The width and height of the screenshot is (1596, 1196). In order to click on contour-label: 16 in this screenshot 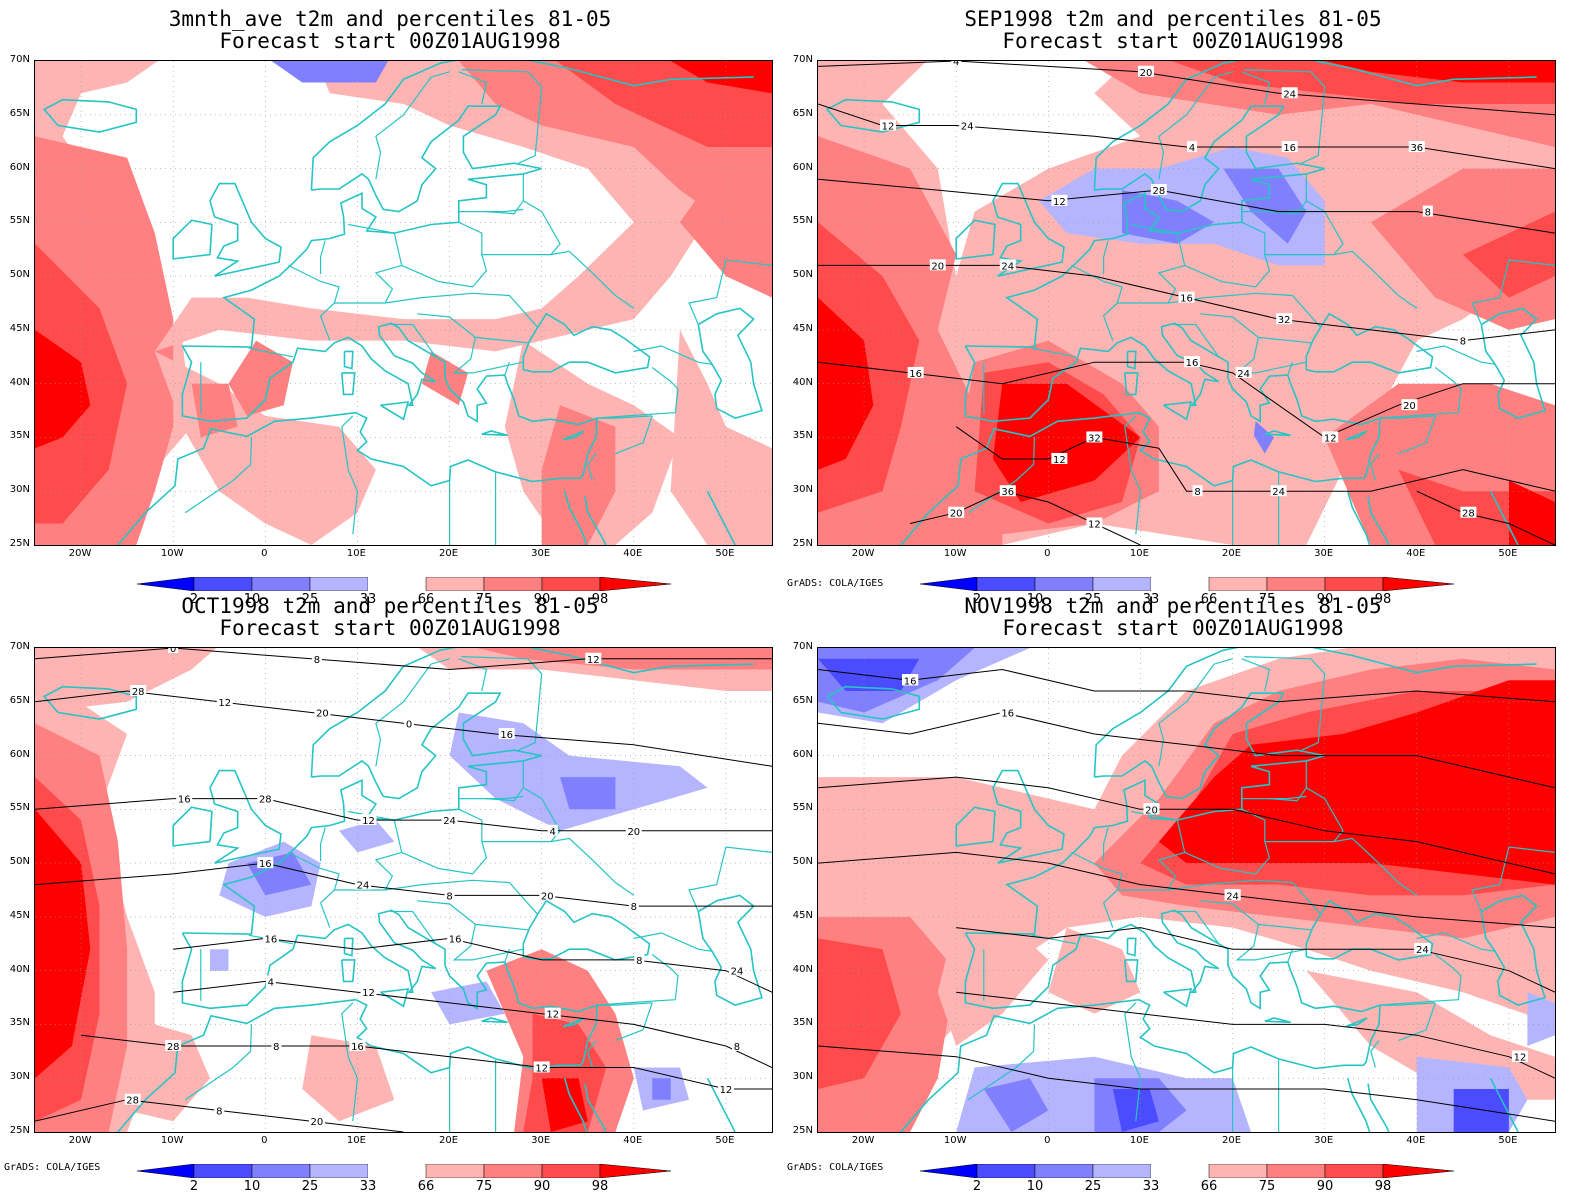, I will do `click(506, 735)`.